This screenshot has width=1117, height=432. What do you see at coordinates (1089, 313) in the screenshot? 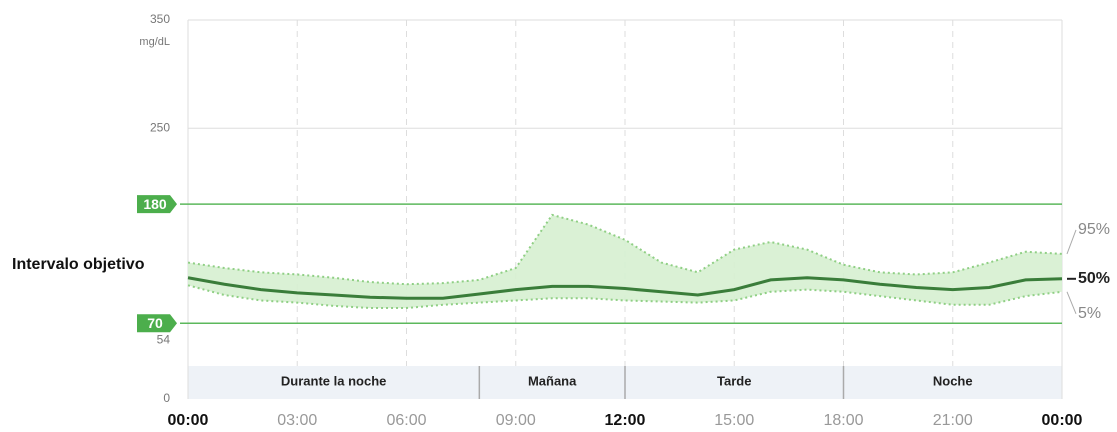
I see `legend-label: 5%` at bounding box center [1089, 313].